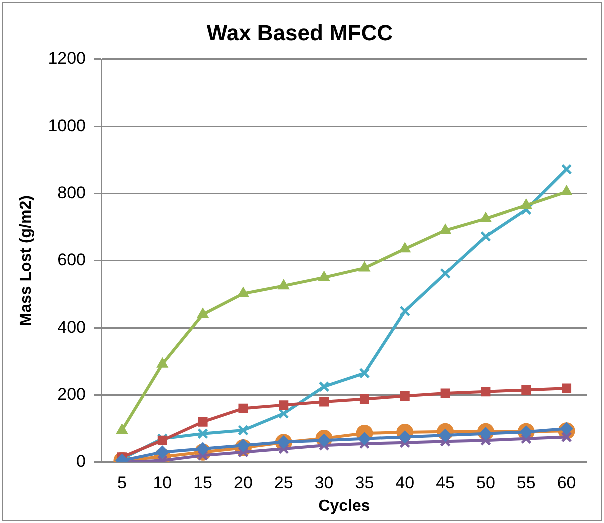 The image size is (604, 523). Describe the element at coordinates (72, 192) in the screenshot. I see `y-tick-label: 800` at that location.